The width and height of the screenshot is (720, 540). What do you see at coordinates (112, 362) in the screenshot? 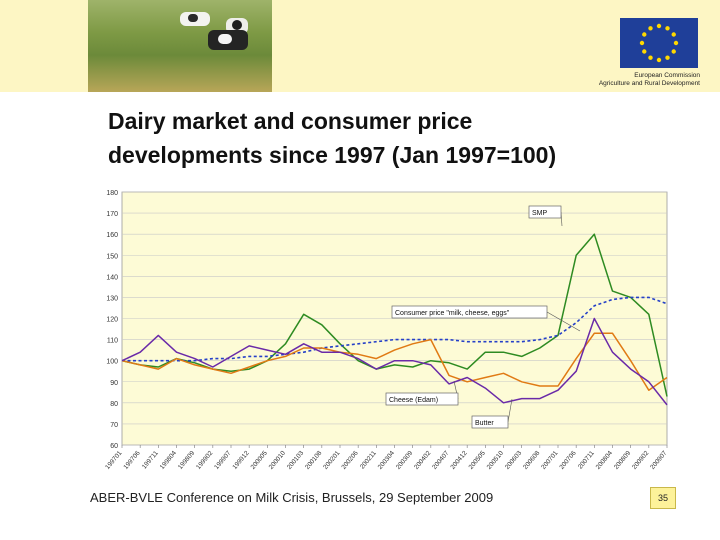
I see `y-tick-label: 100` at bounding box center [112, 362].